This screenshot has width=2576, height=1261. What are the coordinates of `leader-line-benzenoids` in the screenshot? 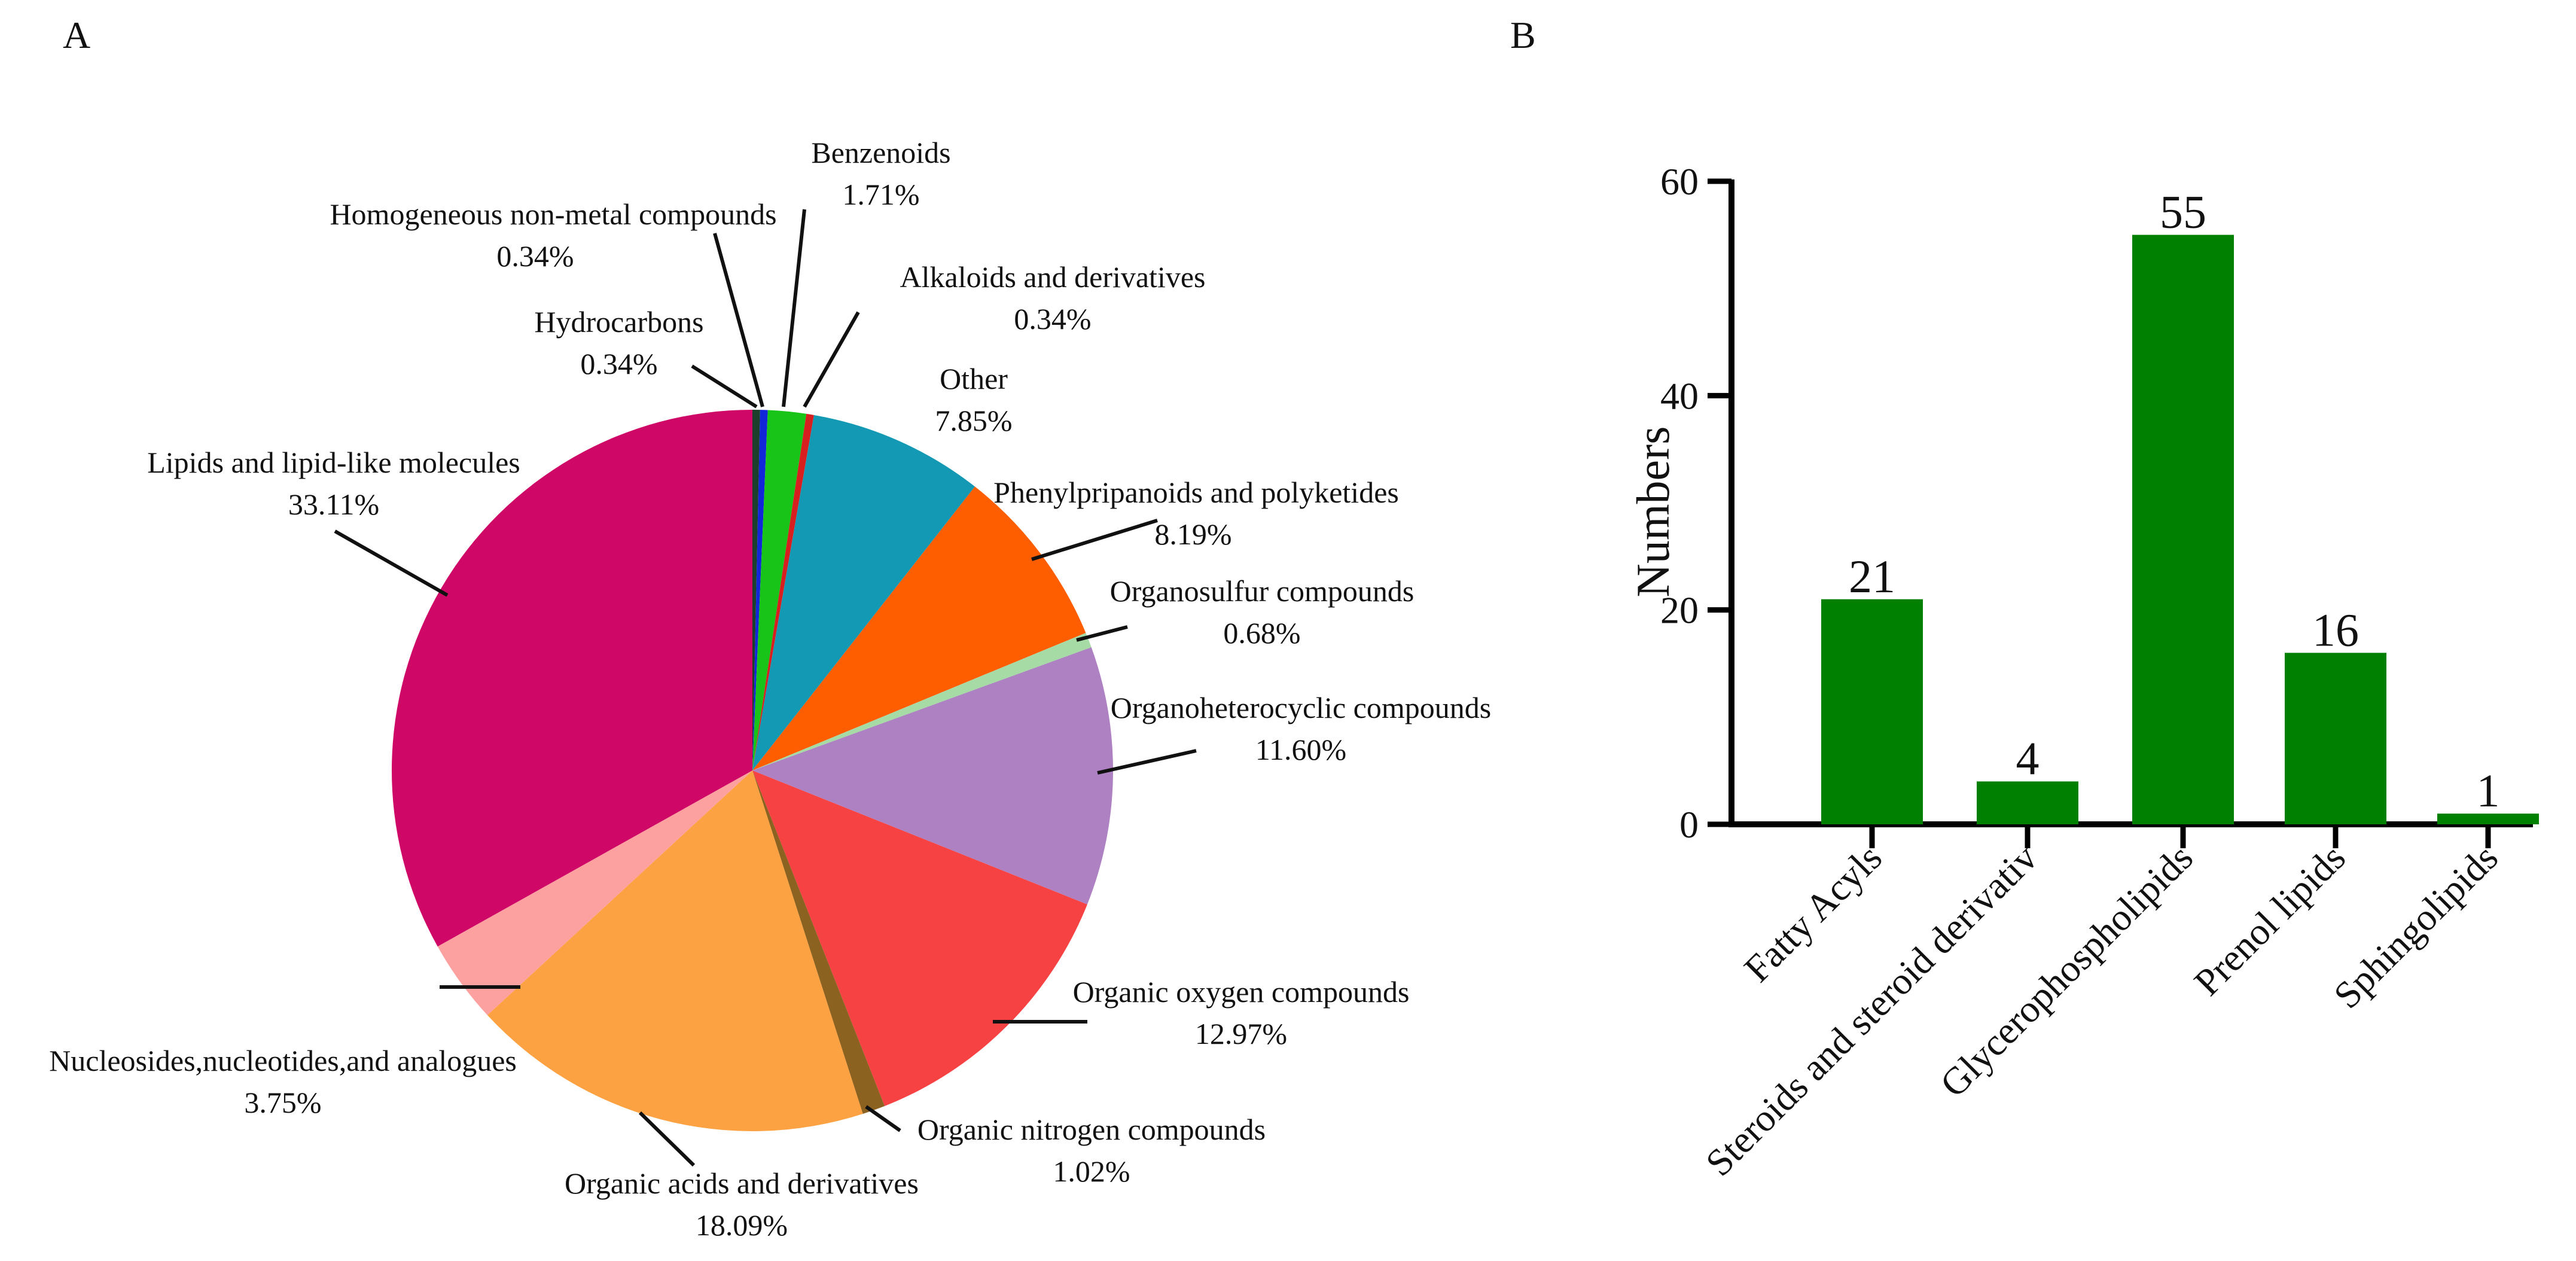 It's located at (794, 308).